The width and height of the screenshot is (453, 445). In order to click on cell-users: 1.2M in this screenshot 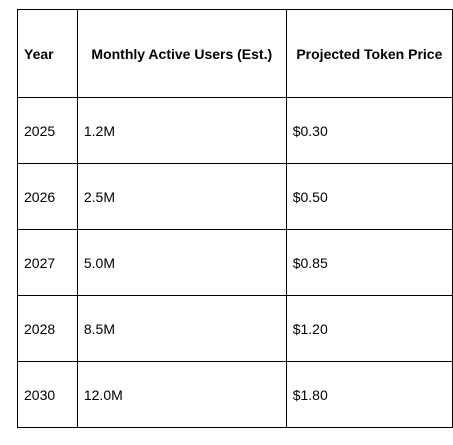, I will do `click(181, 130)`.